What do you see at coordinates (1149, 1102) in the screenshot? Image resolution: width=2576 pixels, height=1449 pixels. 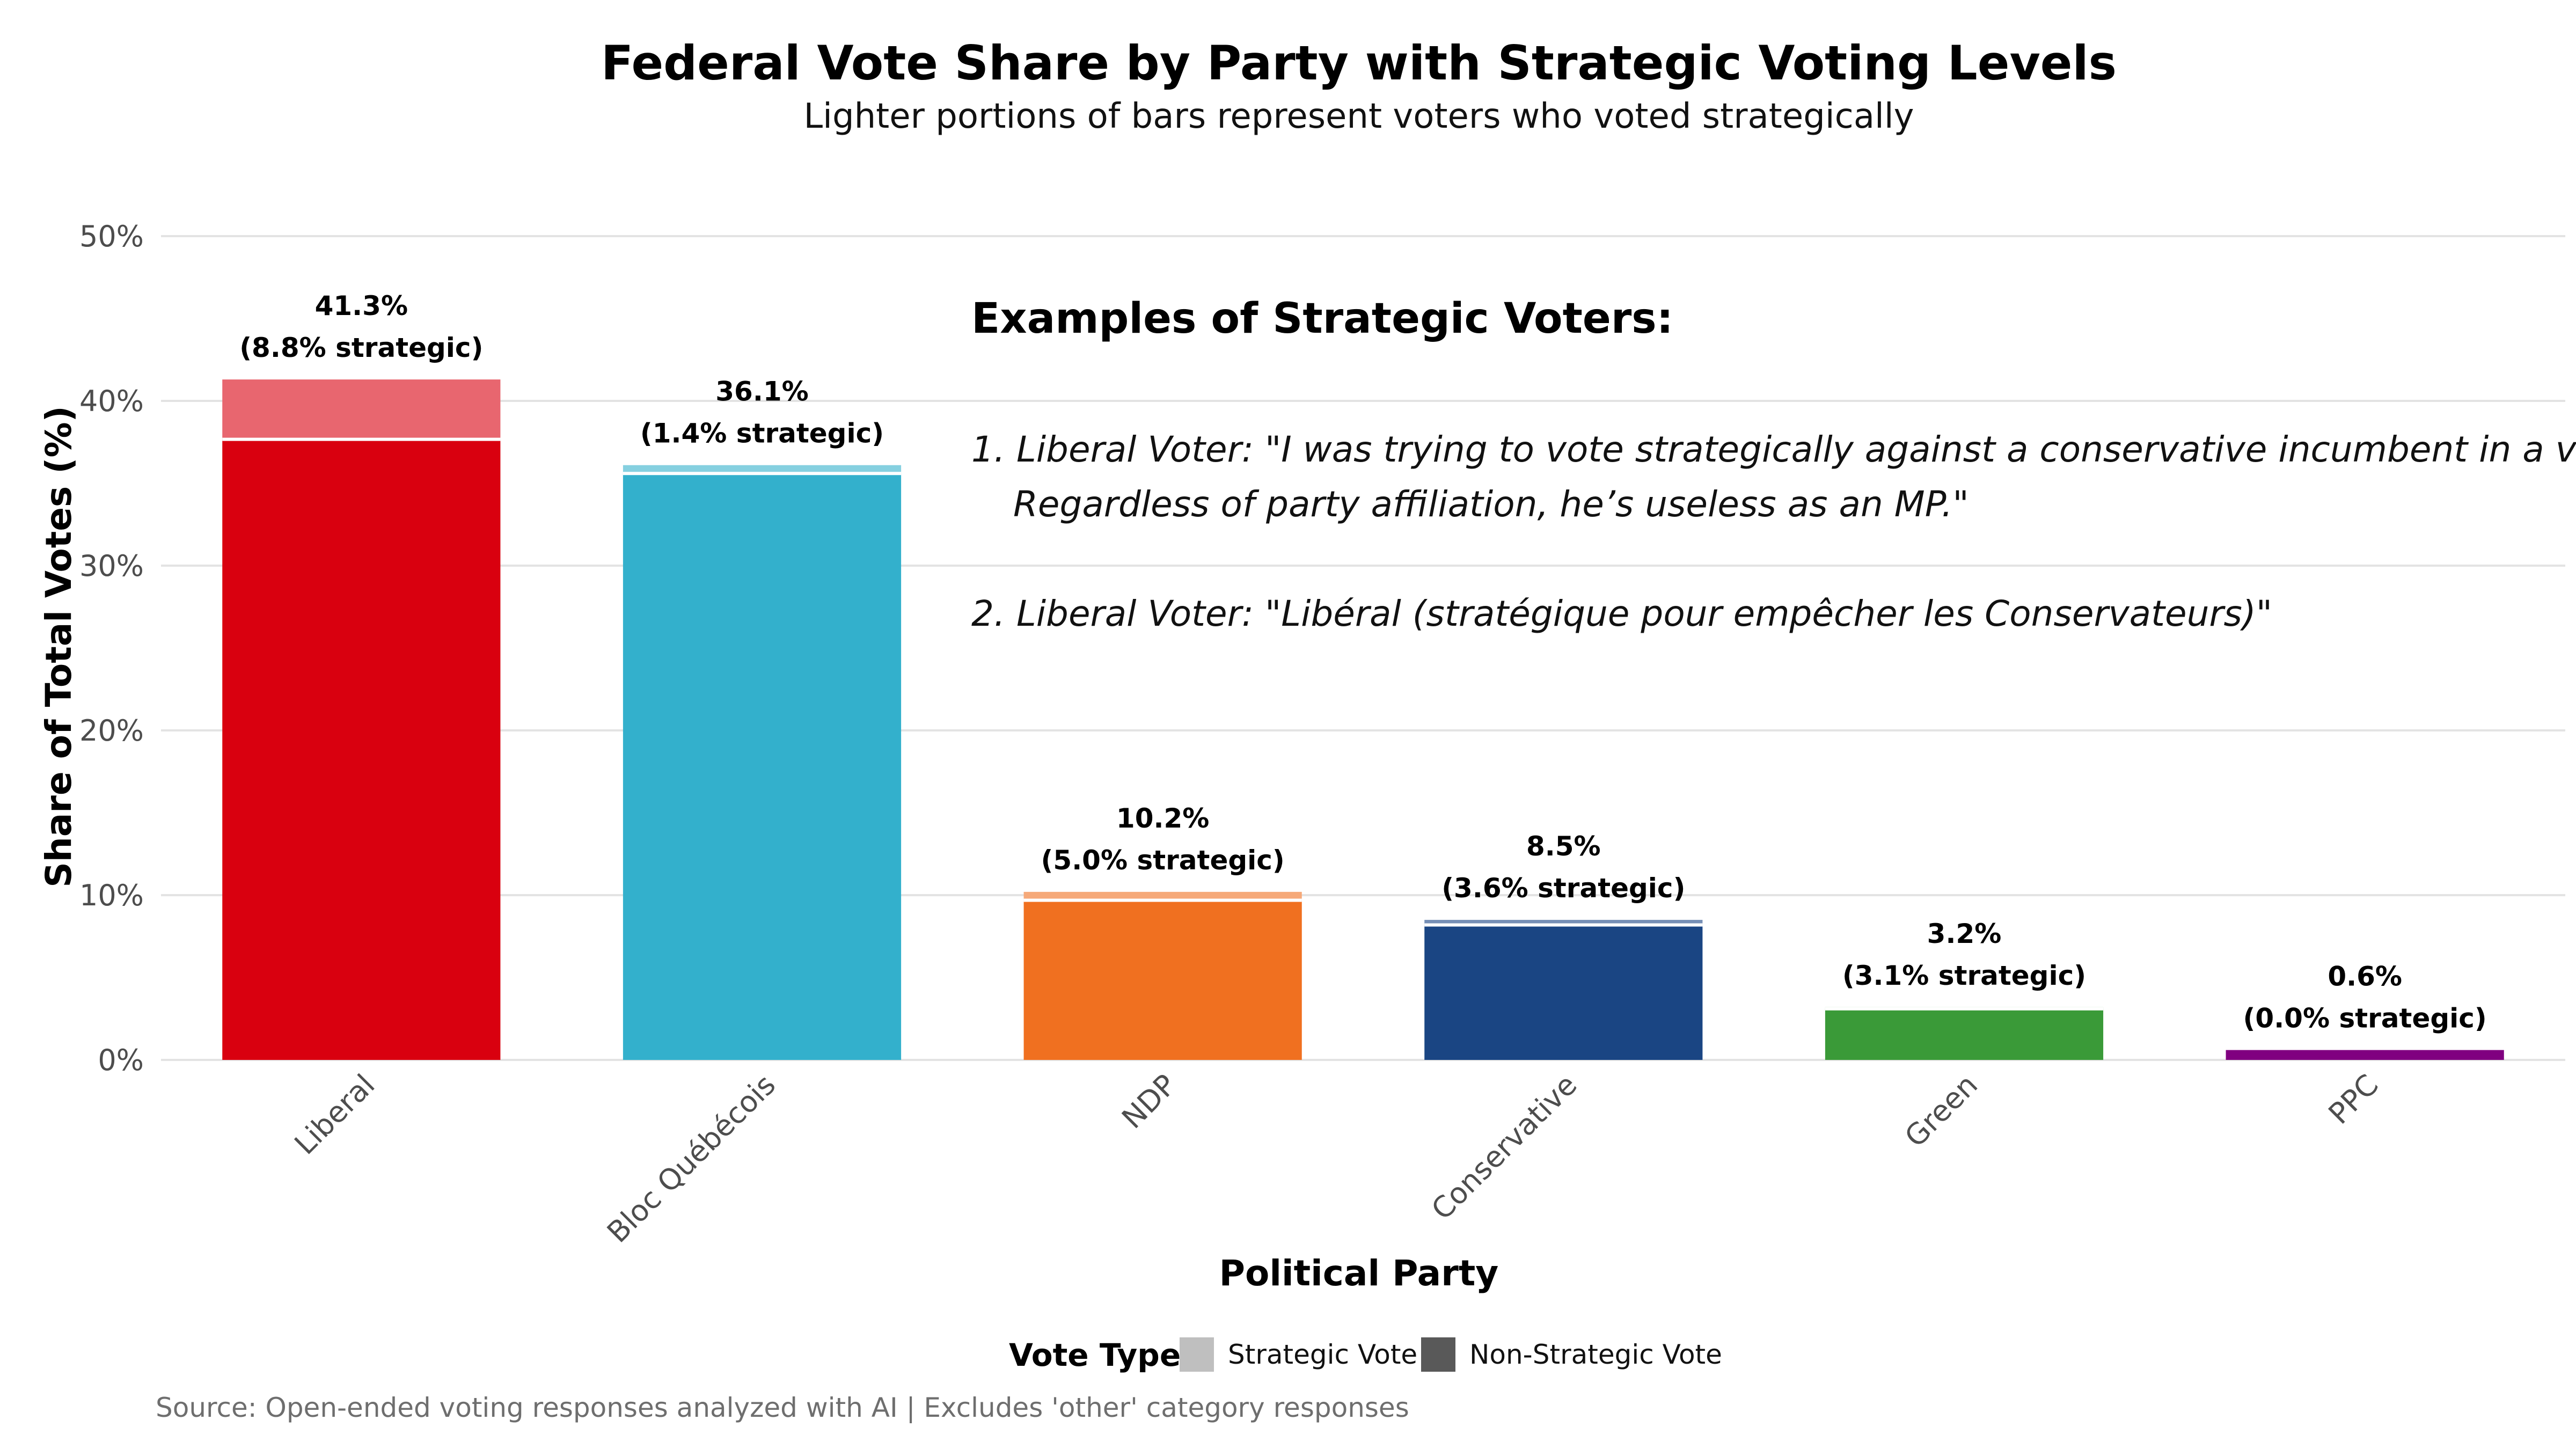 I see `x-tick-label: NDP` at bounding box center [1149, 1102].